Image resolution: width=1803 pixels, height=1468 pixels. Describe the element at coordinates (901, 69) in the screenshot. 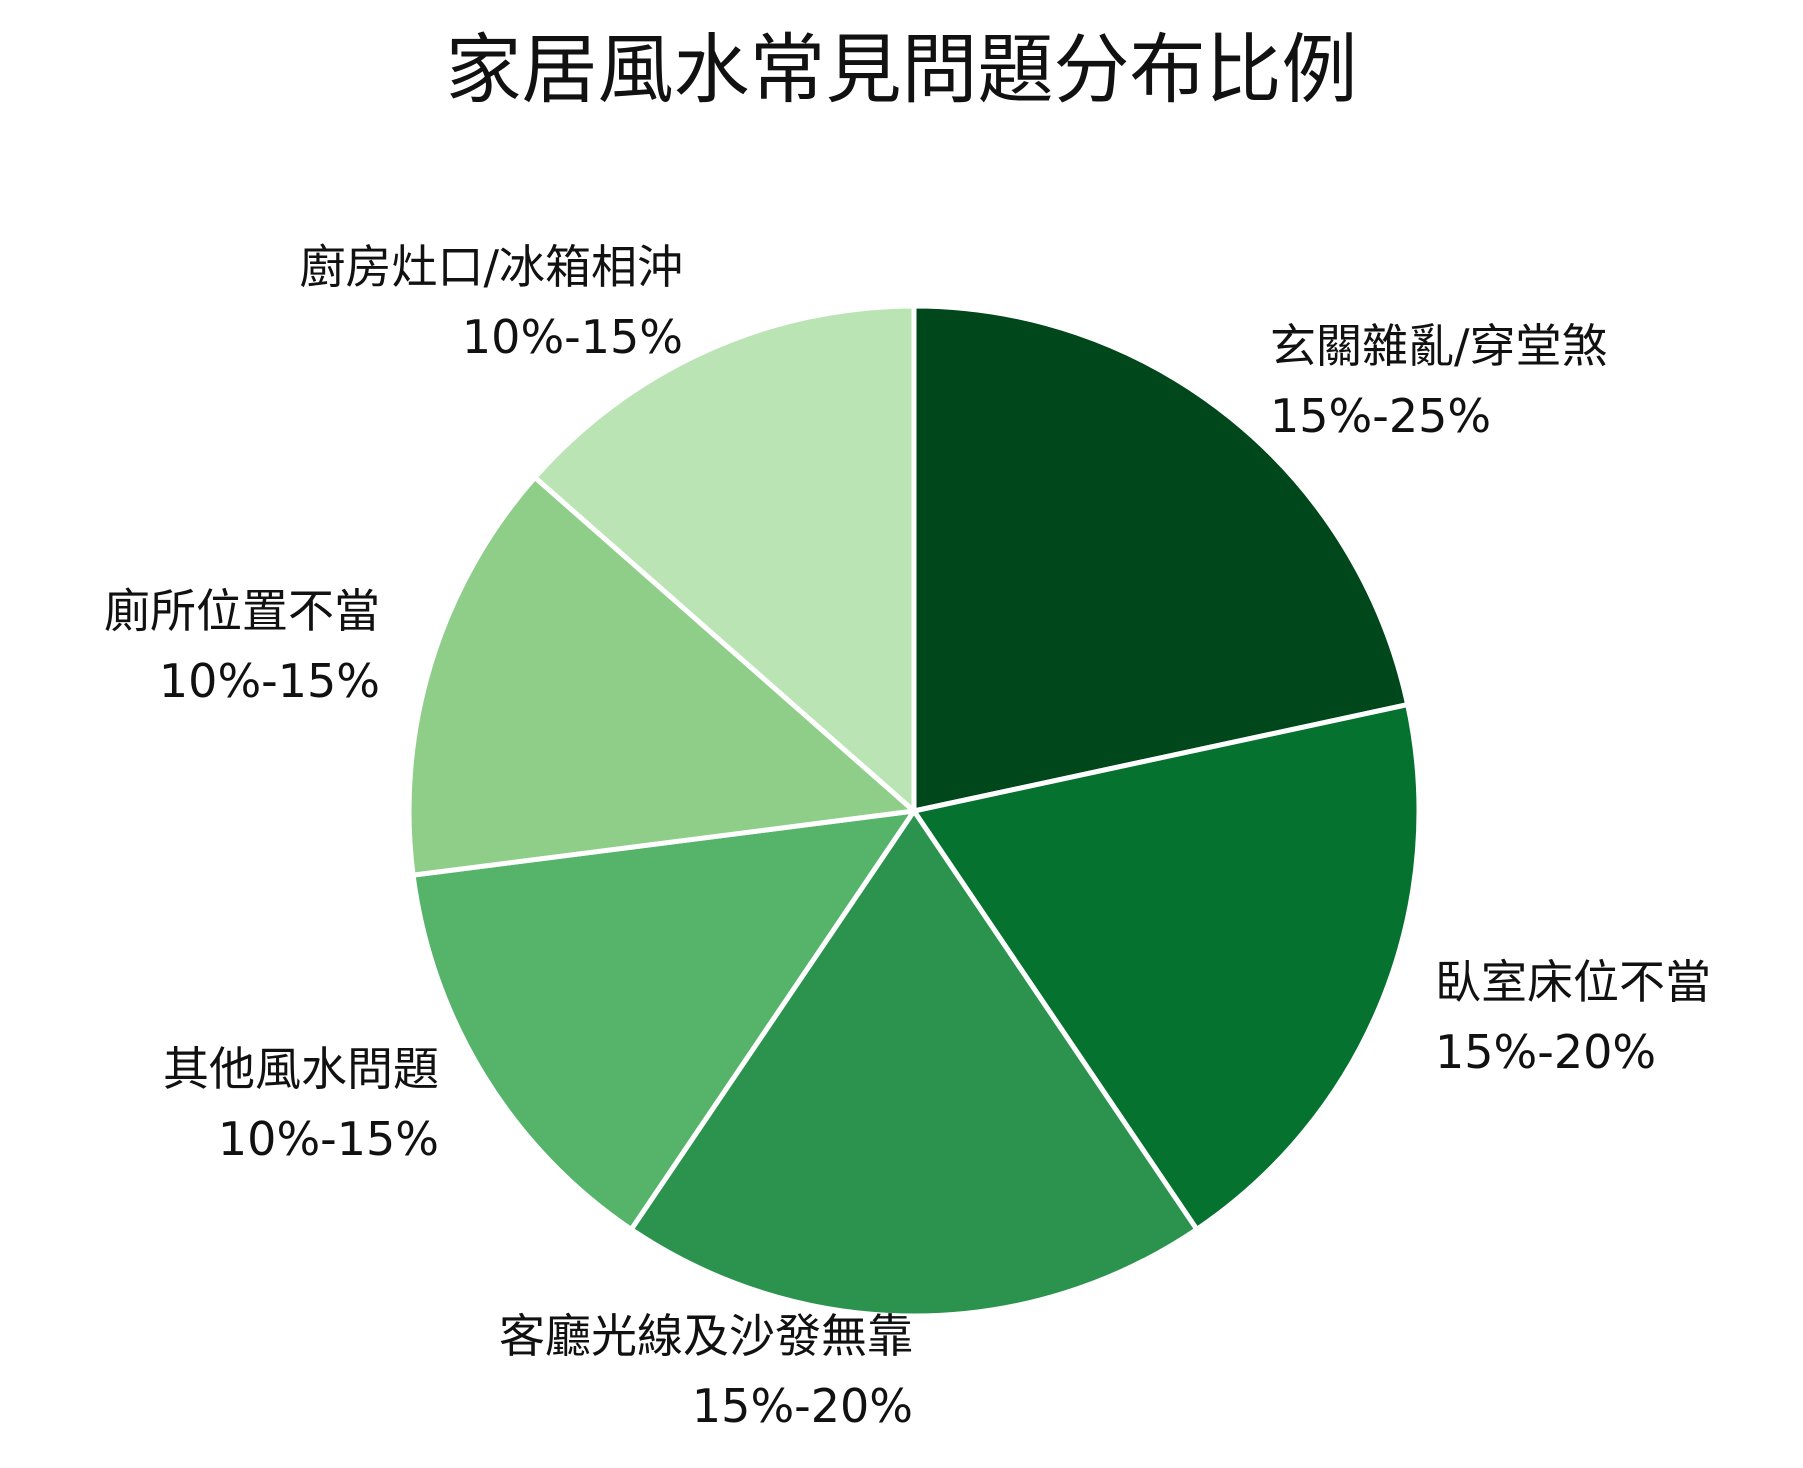

I see `chart-title: 家居風水常見問題分布比例` at that location.